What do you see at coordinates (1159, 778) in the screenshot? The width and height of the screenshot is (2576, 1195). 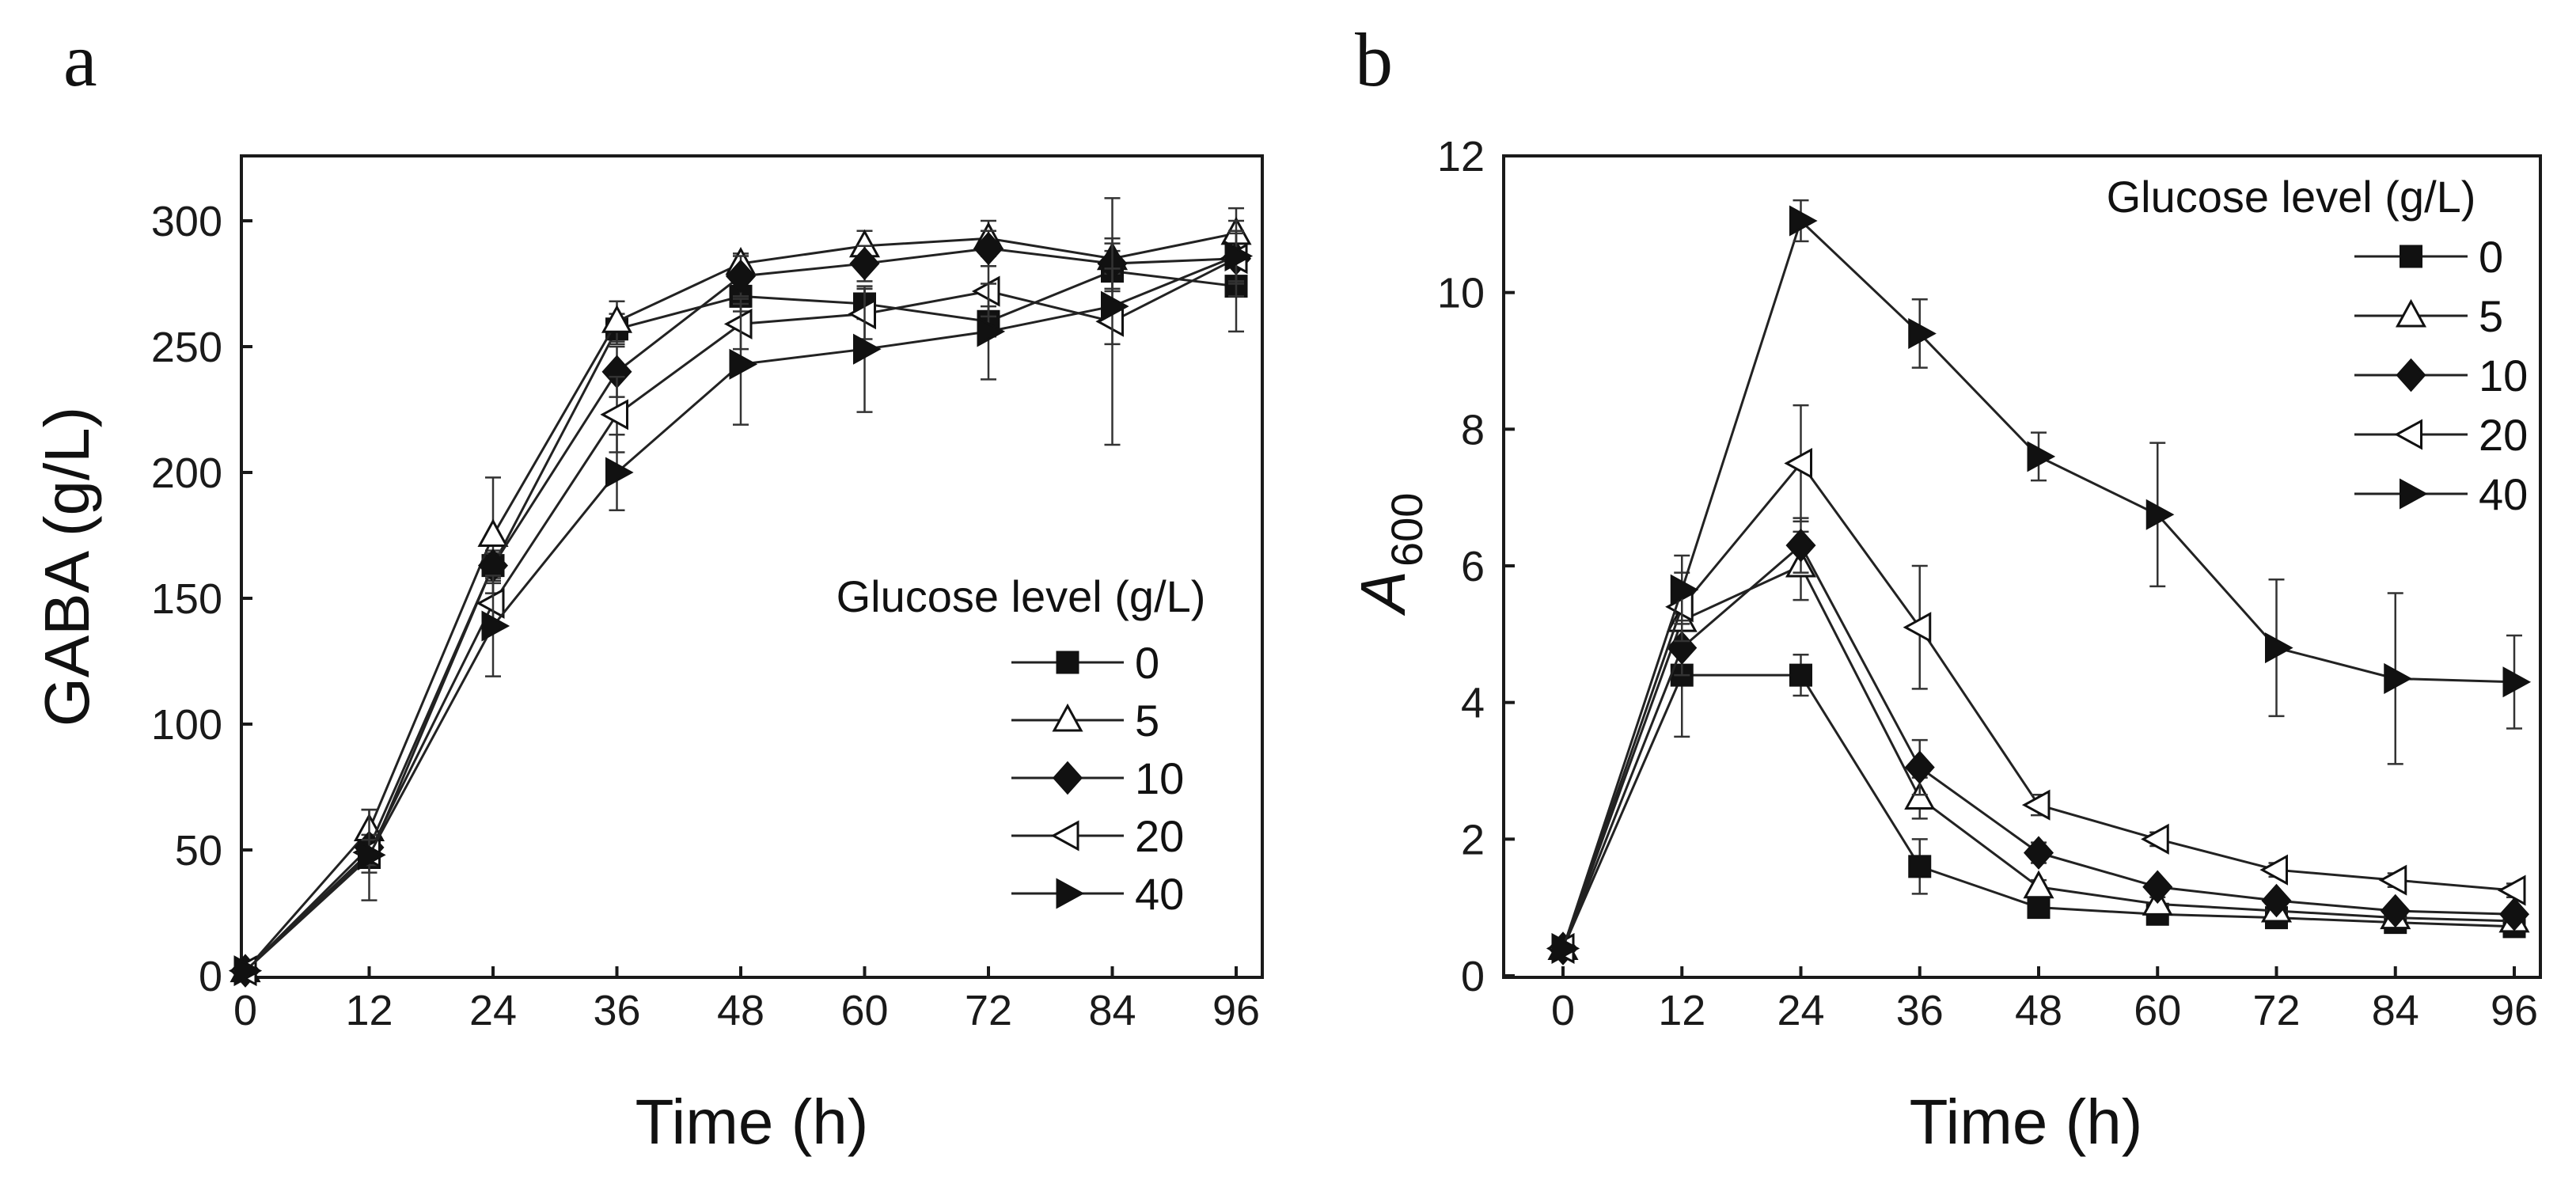 I see `panel-a-legend-label: 10` at bounding box center [1159, 778].